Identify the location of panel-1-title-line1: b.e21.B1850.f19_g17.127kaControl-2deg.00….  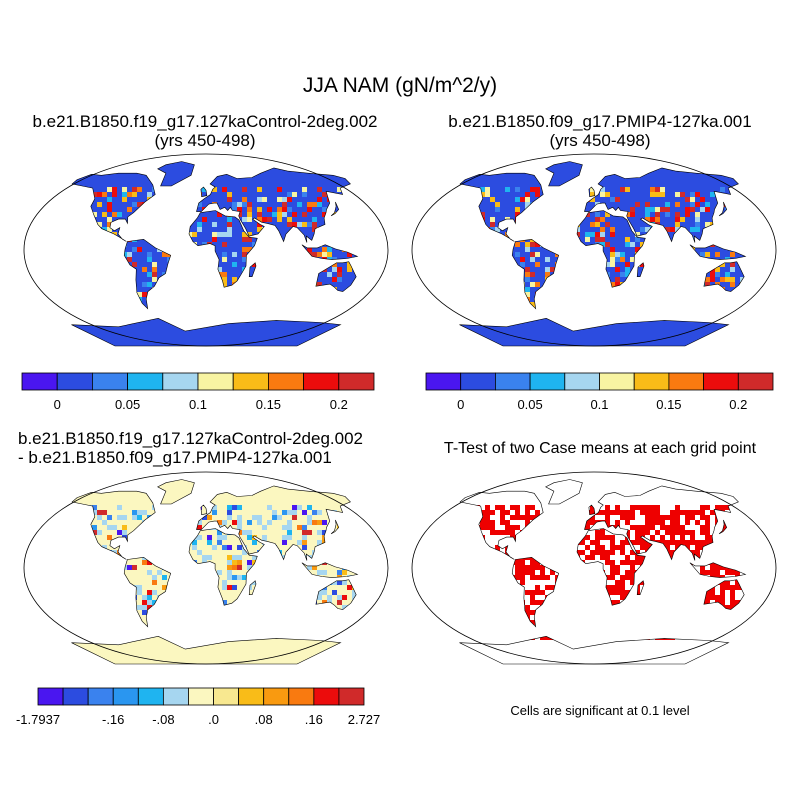
(205, 121).